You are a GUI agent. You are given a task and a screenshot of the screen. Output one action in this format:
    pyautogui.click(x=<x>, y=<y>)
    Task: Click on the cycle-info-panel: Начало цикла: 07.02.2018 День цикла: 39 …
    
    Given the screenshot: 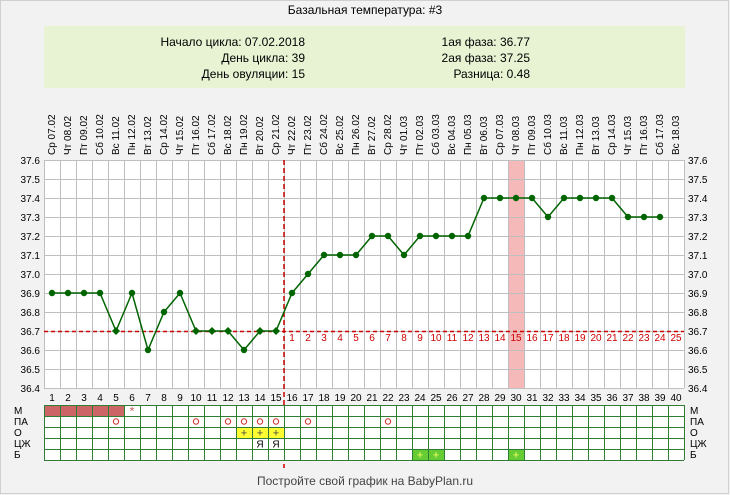 What is the action you would take?
    pyautogui.click(x=364, y=57)
    